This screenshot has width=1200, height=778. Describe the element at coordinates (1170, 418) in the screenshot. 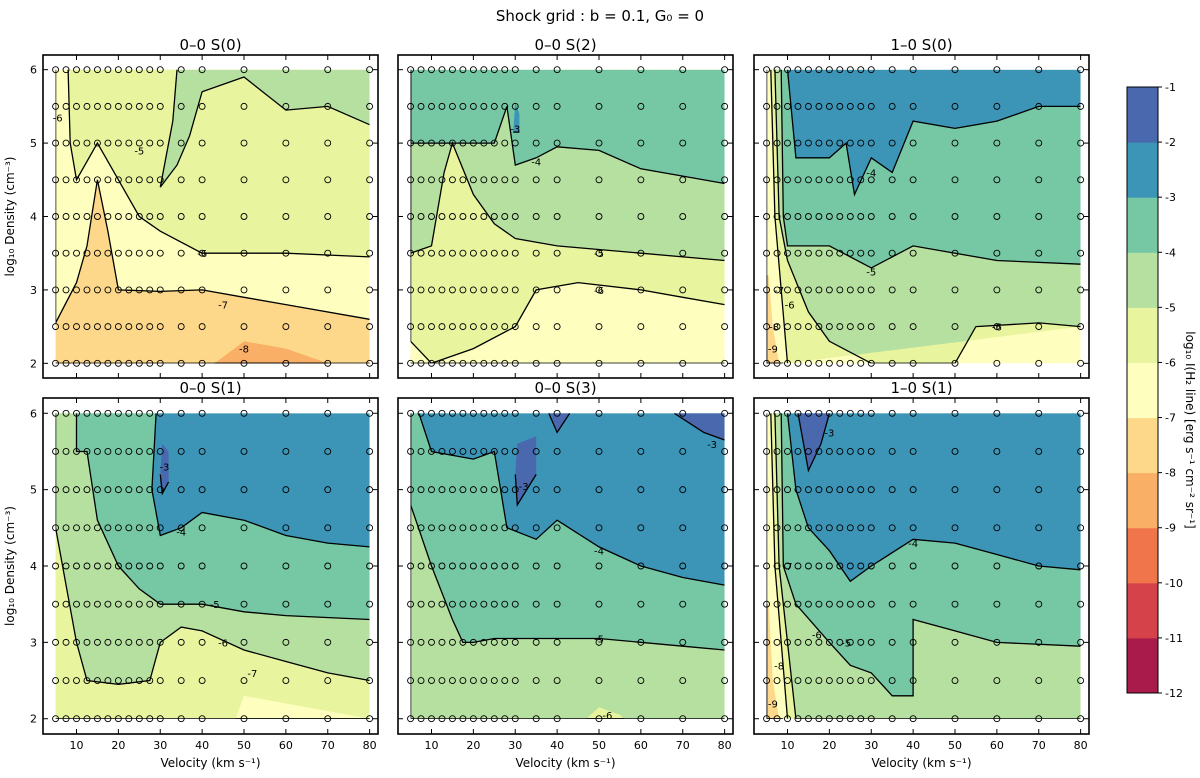

I see `colorbar-tick-label: -7` at that location.